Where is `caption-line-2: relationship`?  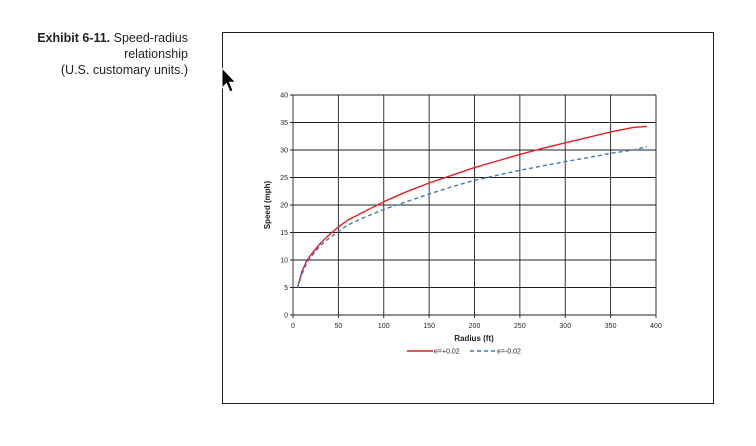
caption-line-2: relationship is located at coordinates (156, 54).